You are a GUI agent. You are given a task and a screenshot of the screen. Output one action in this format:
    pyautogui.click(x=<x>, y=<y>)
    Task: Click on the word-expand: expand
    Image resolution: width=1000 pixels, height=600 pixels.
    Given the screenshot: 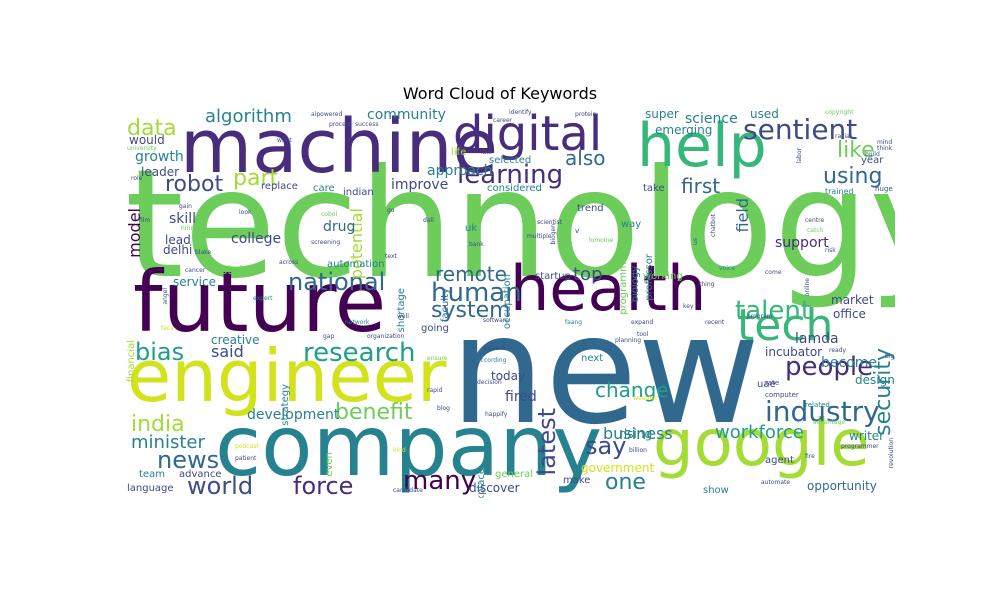 What is the action you would take?
    pyautogui.click(x=642, y=322)
    